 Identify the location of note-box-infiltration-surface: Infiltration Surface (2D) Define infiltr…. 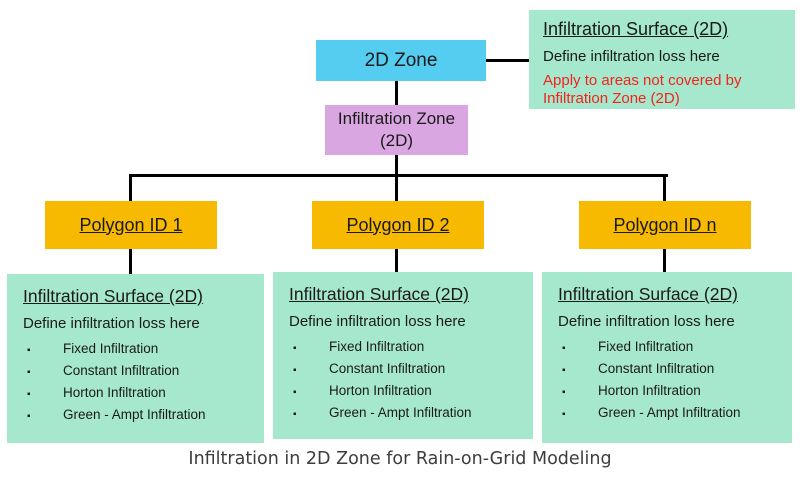
(662, 59).